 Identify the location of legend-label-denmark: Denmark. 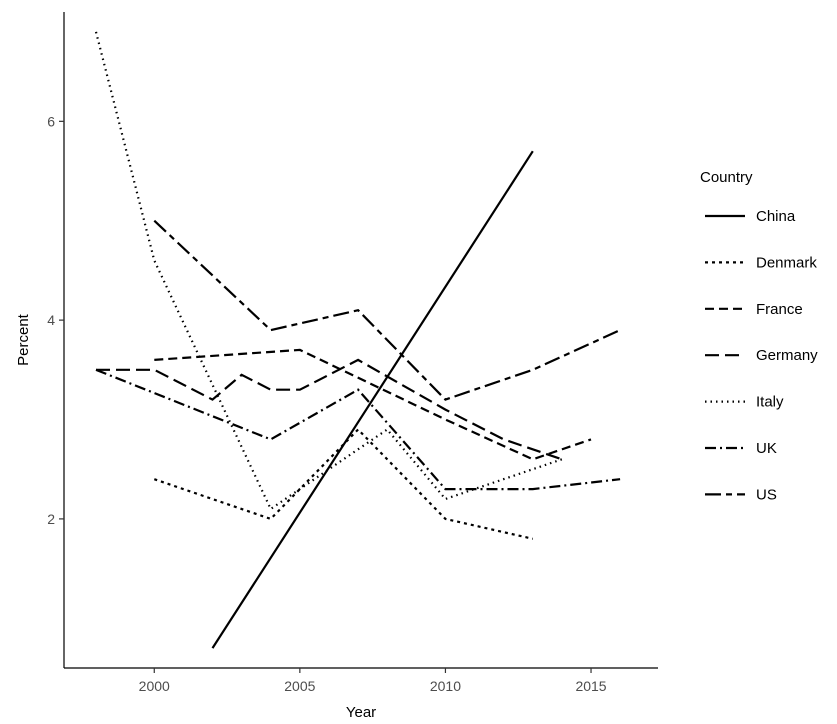
(786, 262).